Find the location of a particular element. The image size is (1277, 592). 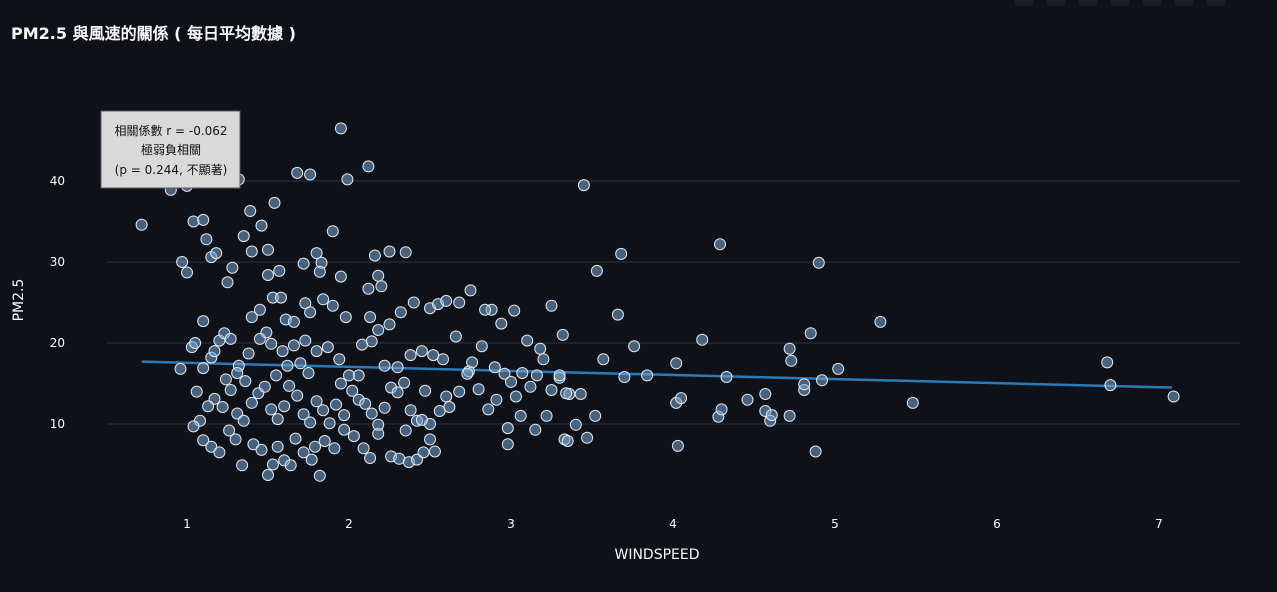

reset-axes-icon is located at coordinates (1216, 3).